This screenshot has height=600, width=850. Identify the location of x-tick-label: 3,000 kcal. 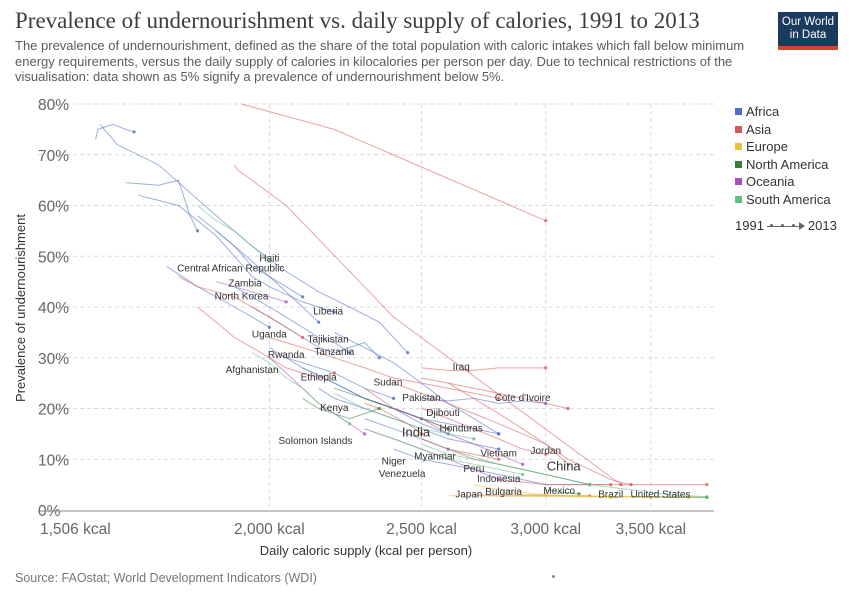
(545, 529).